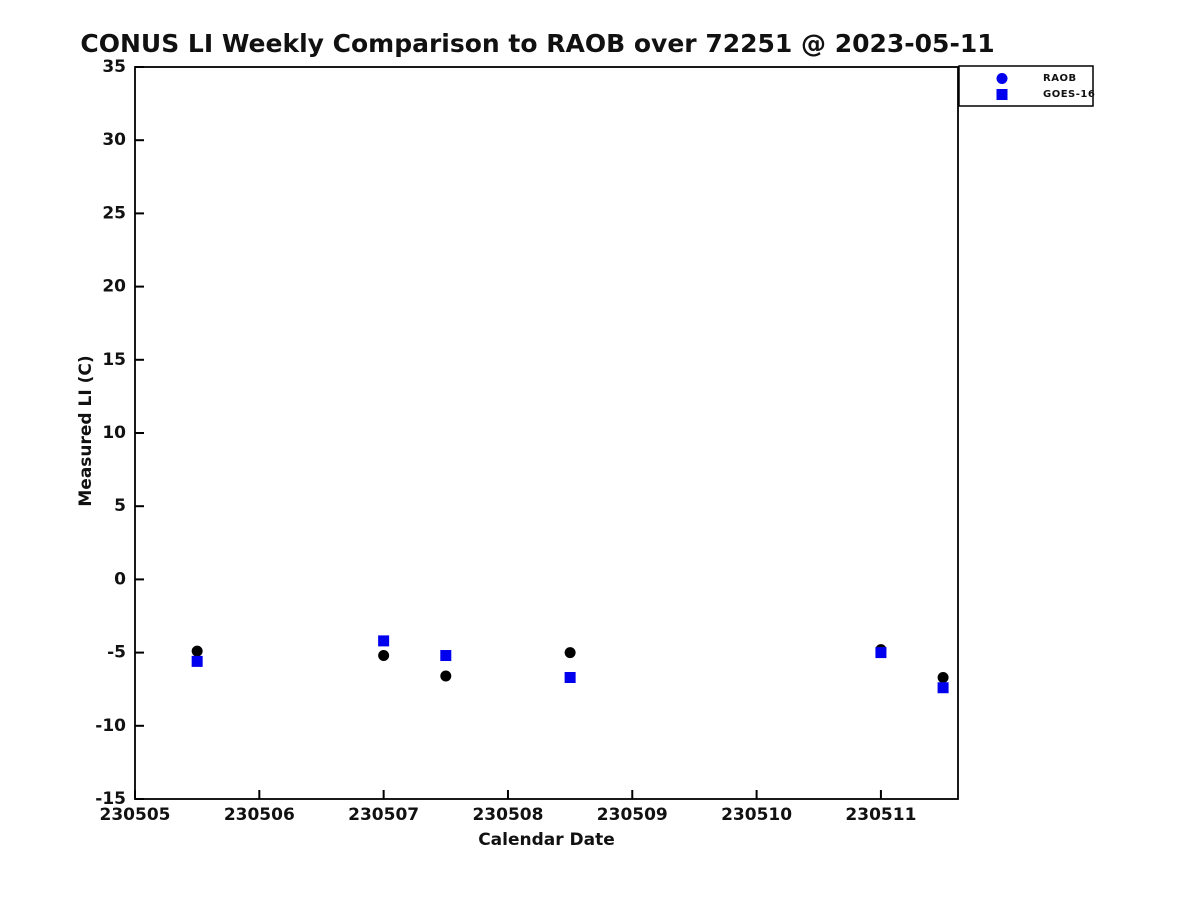  Describe the element at coordinates (110, 726) in the screenshot. I see `y-tick-label: -10` at that location.